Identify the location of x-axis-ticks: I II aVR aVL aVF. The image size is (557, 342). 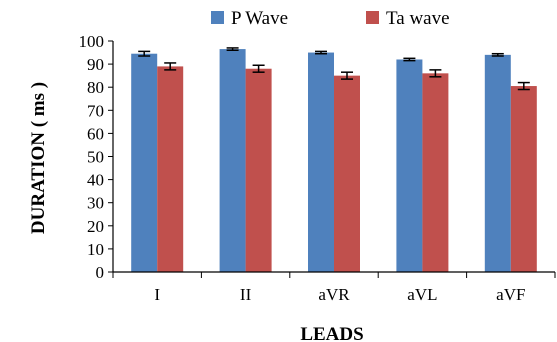
(334, 288).